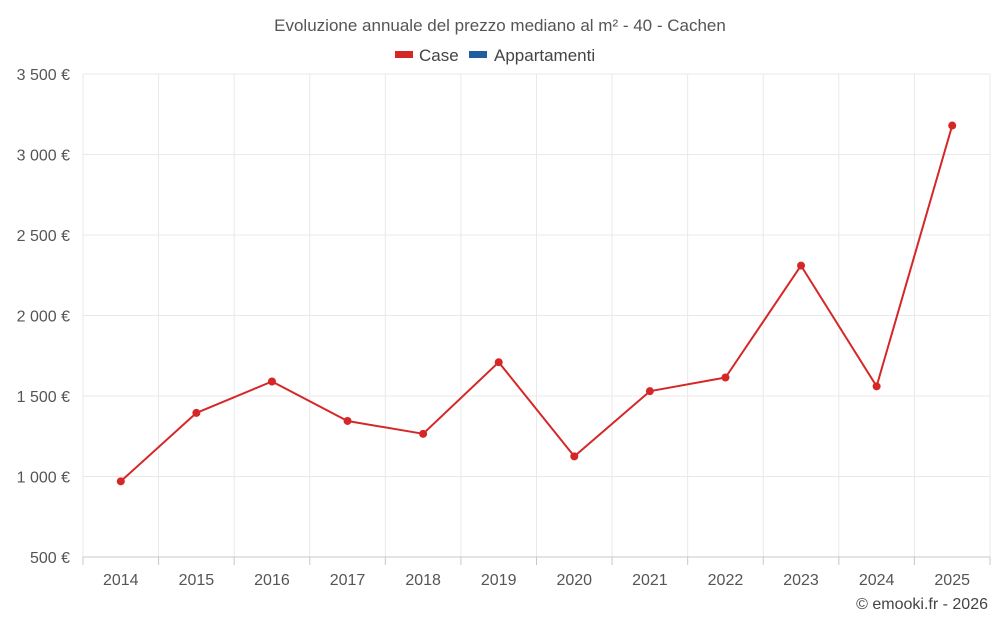 This screenshot has width=1000, height=625. Describe the element at coordinates (952, 580) in the screenshot. I see `x-tick-label: 2025` at that location.